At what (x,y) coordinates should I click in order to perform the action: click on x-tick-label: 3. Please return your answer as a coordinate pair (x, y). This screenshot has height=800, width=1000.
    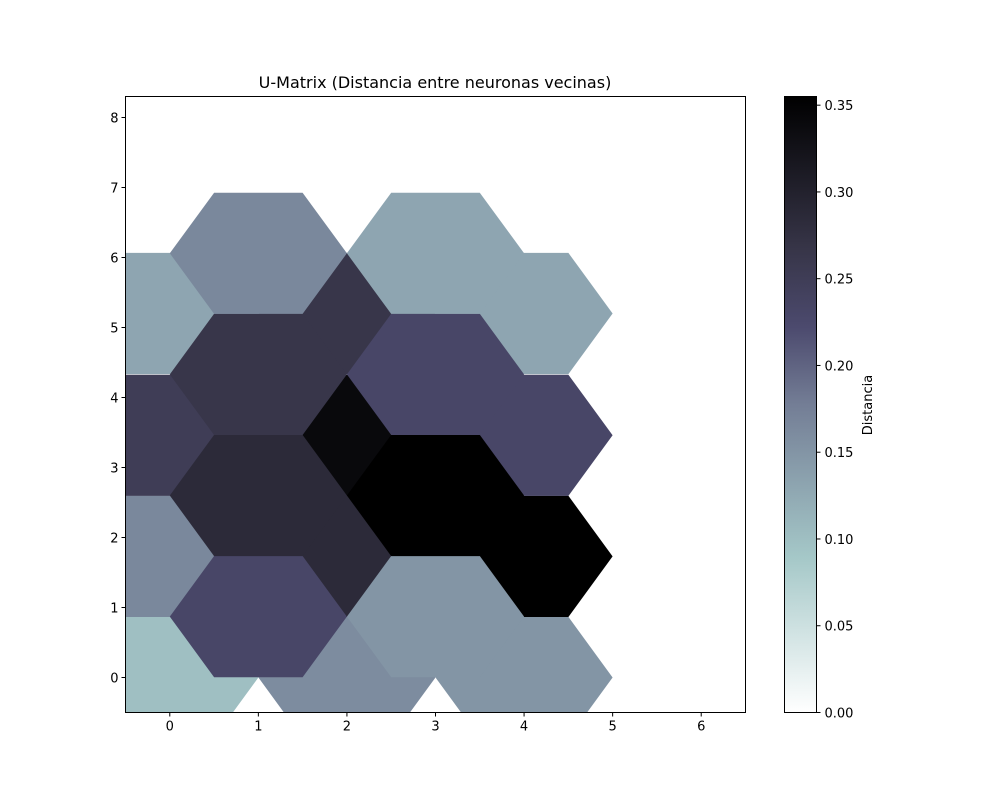
    Looking at the image, I should click on (435, 727).